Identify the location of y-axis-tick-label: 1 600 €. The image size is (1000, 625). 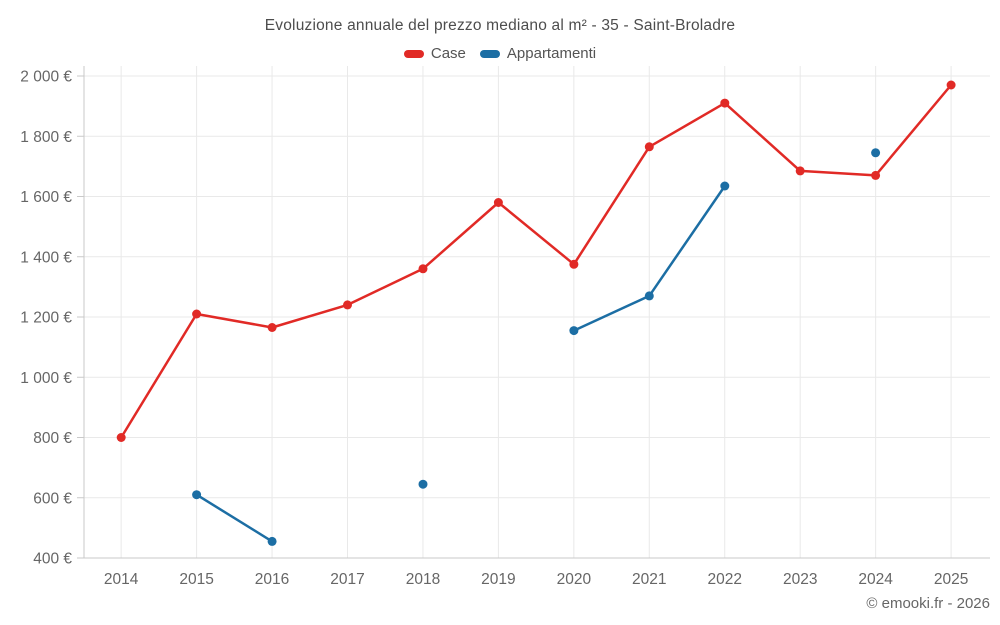
(46, 197).